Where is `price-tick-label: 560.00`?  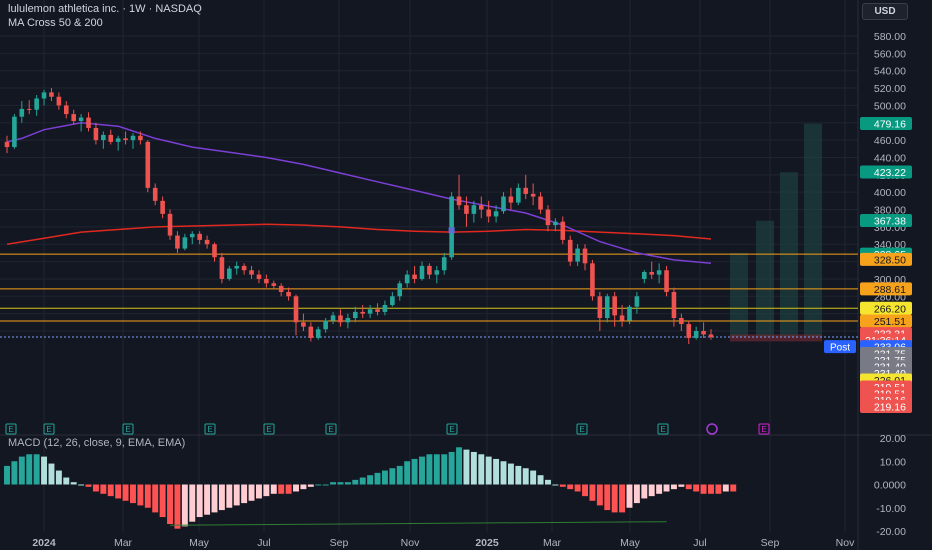
price-tick-label: 560.00 is located at coordinates (890, 54).